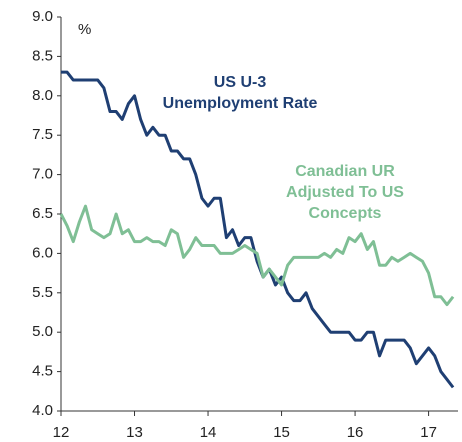  Describe the element at coordinates (42, 213) in the screenshot. I see `y-tick-label: 6.5` at that location.